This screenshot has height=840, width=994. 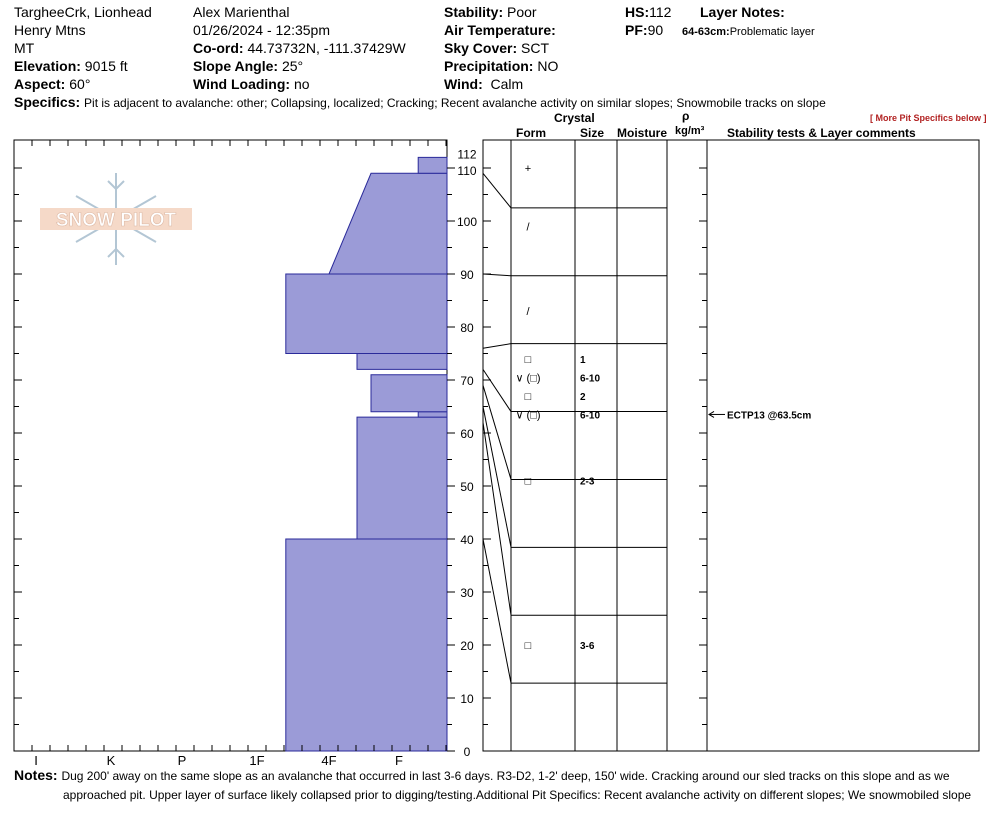 What do you see at coordinates (36, 775) in the screenshot?
I see `notes-label: Notes:` at bounding box center [36, 775].